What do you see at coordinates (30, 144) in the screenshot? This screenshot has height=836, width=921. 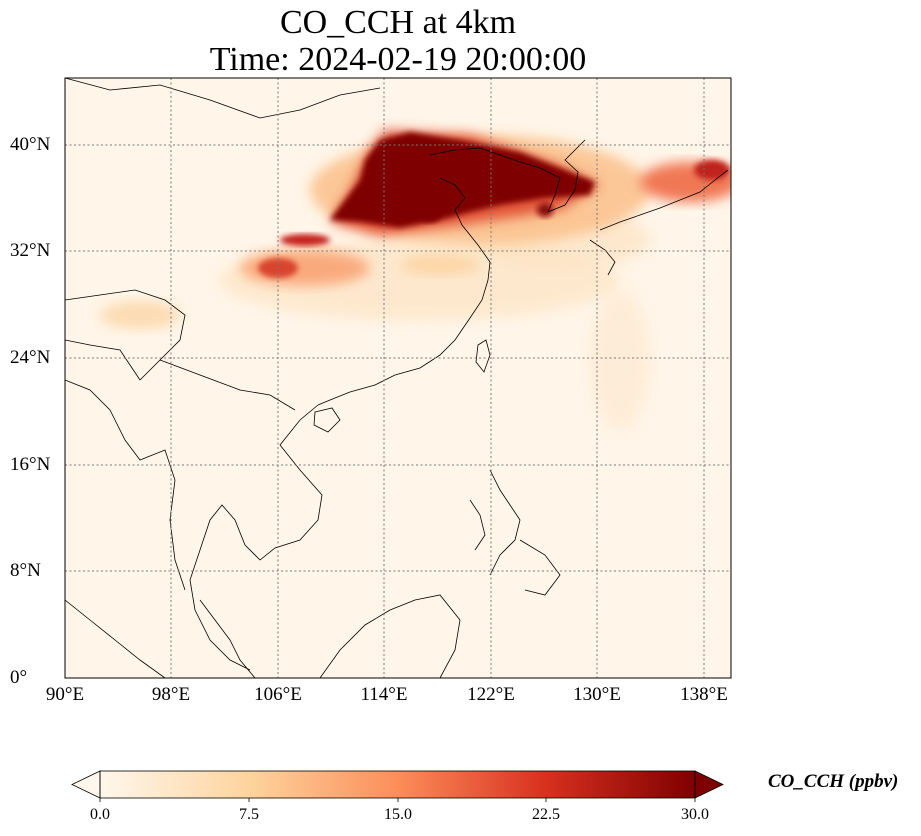 I see `y-tick-40n: 40°N` at bounding box center [30, 144].